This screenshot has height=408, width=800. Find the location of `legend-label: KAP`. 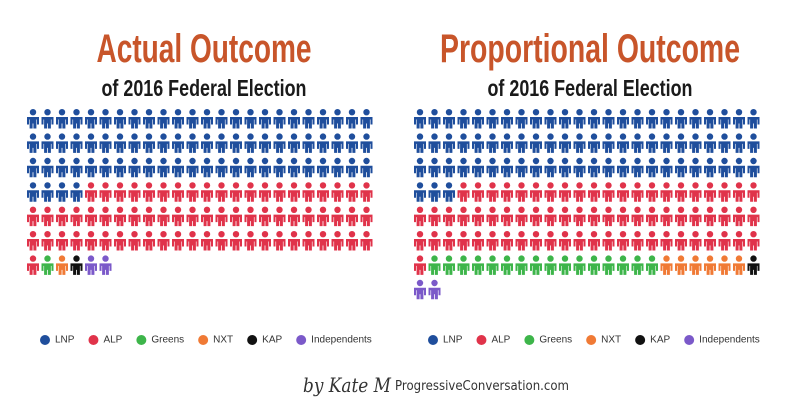

legend-label: KAP is located at coordinates (660, 340).